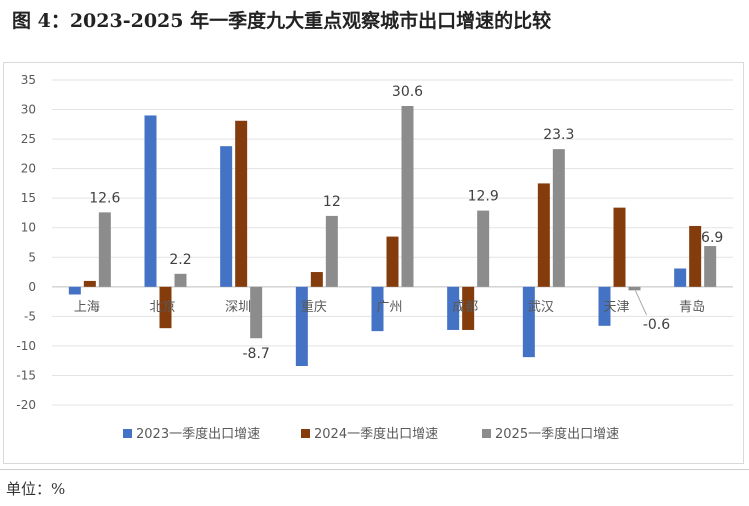  What do you see at coordinates (26, 375) in the screenshot?
I see `y-tick-label: -15` at bounding box center [26, 375].